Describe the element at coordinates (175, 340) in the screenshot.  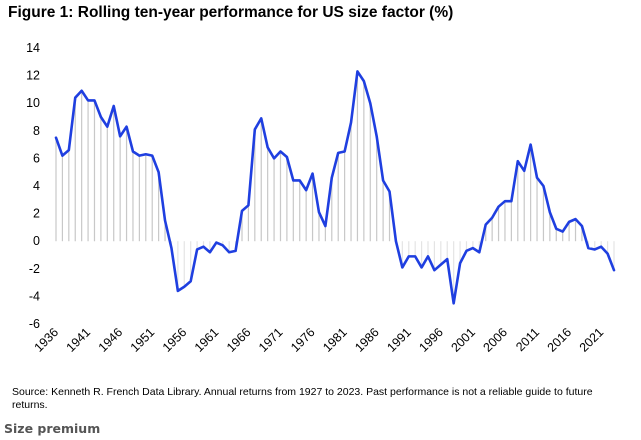
I see `x-tick-label: 1956` at that location.